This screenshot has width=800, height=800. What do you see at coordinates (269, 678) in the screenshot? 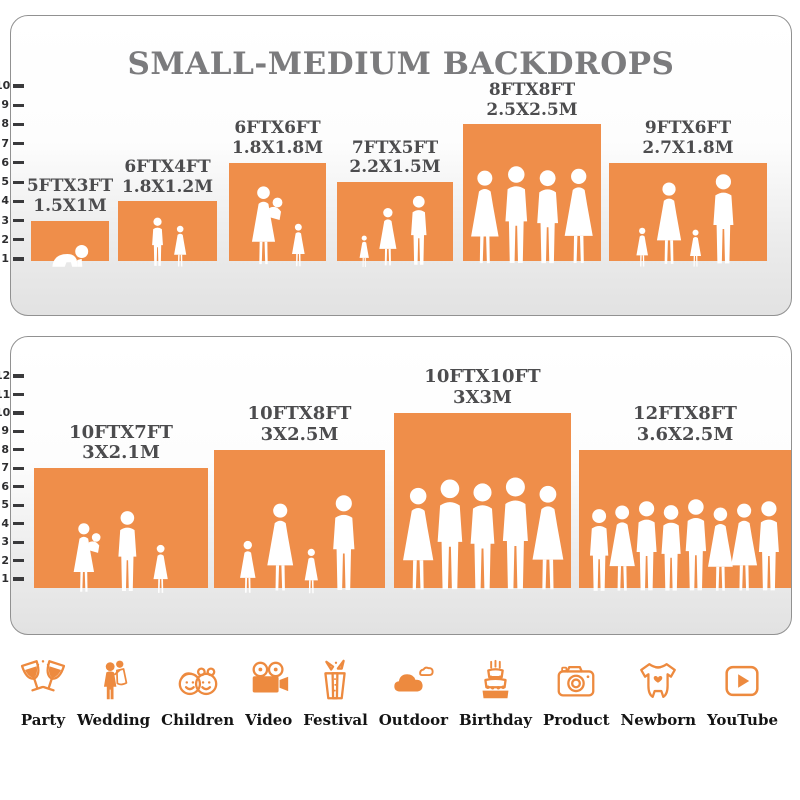
I see `video-icon` at bounding box center [269, 678].